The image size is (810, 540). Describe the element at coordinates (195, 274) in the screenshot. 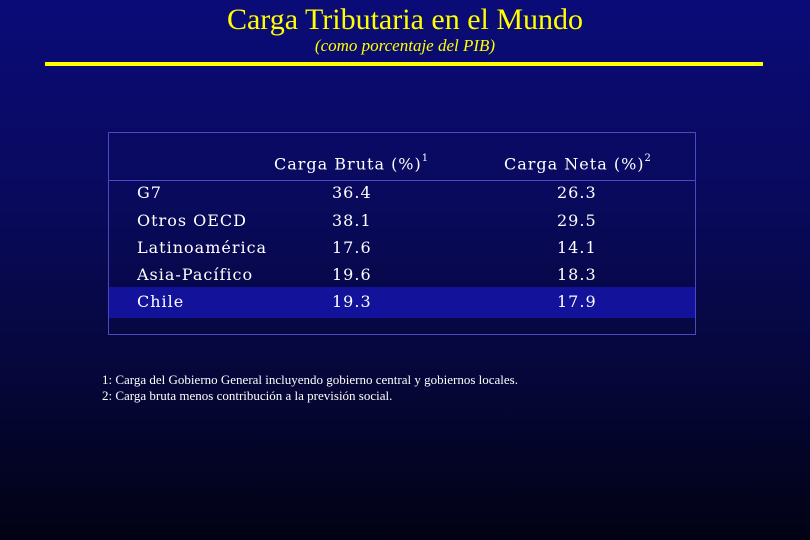

I see `row-region: Asia-Pacífico` at that location.